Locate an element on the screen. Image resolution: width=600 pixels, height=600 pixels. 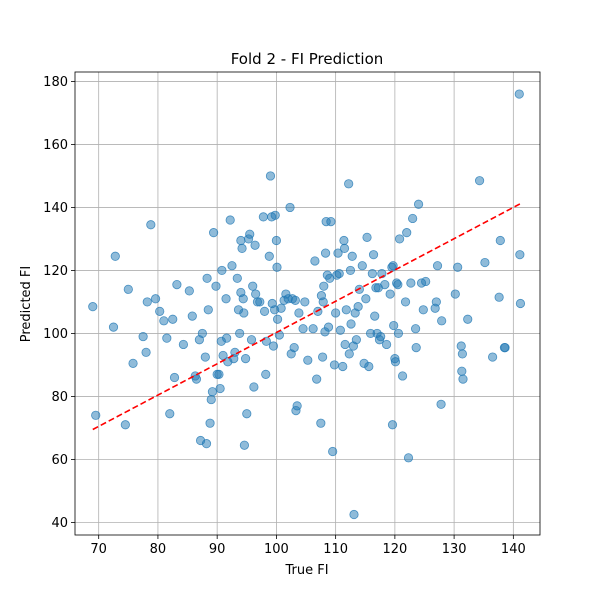
y-axis-label: Predicted FI is located at coordinates (26, 304).